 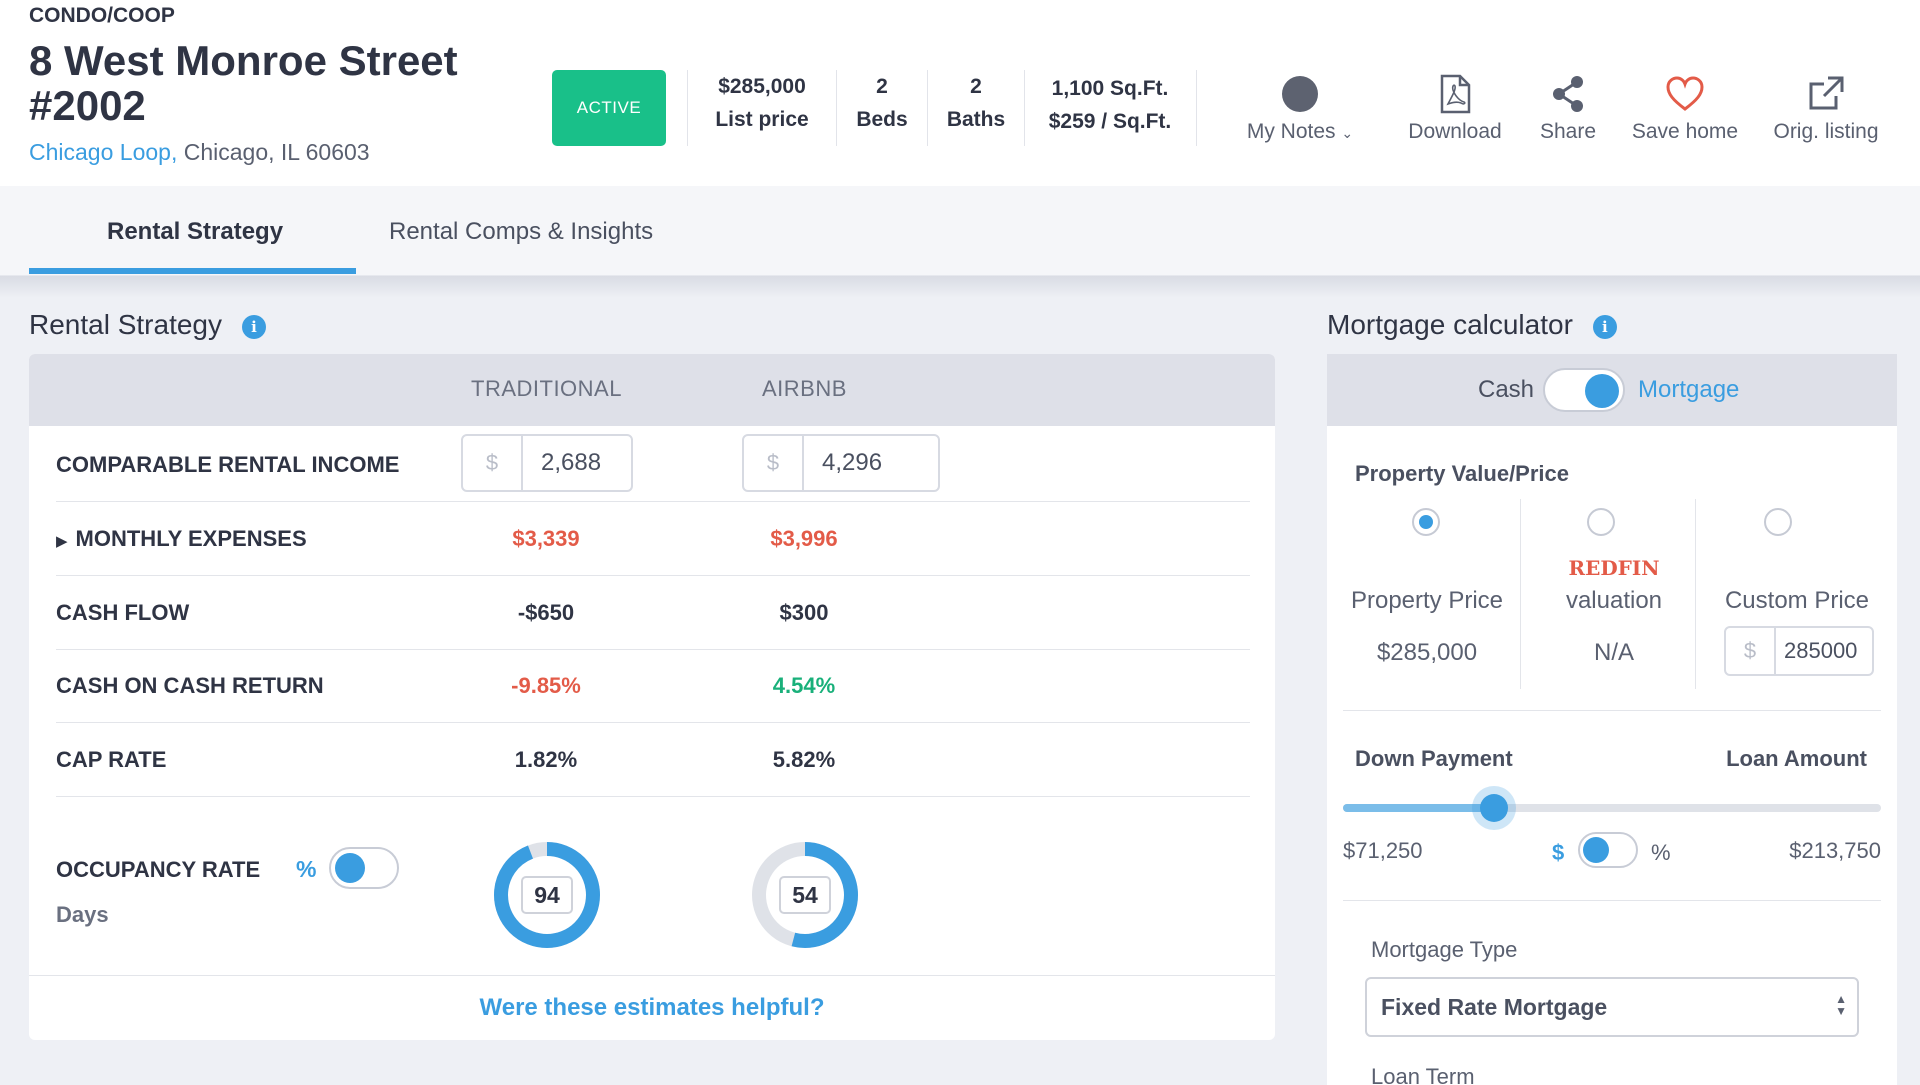 I want to click on orig-listing-link: Orig. listing, so click(x=1826, y=109).